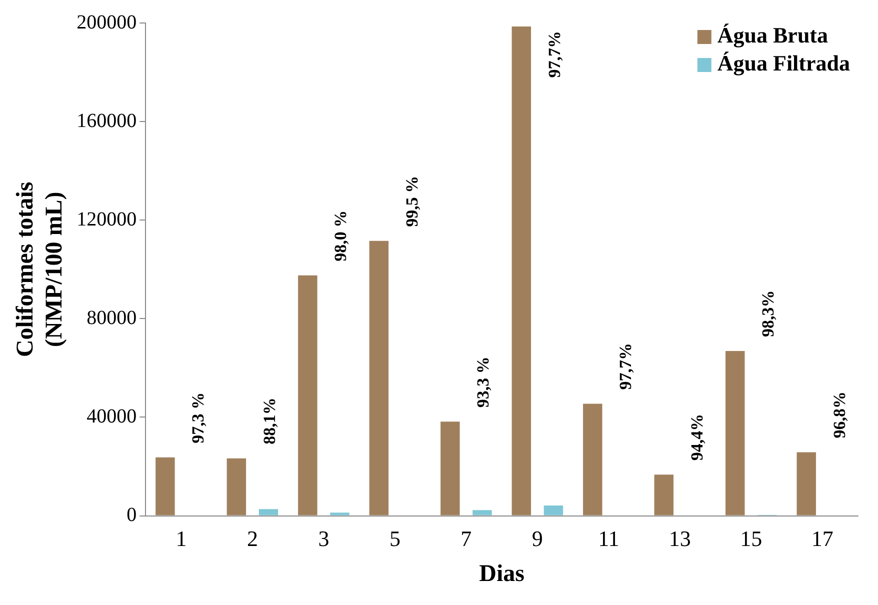 The width and height of the screenshot is (878, 605). I want to click on y-tick-label: 40000, so click(111, 416).